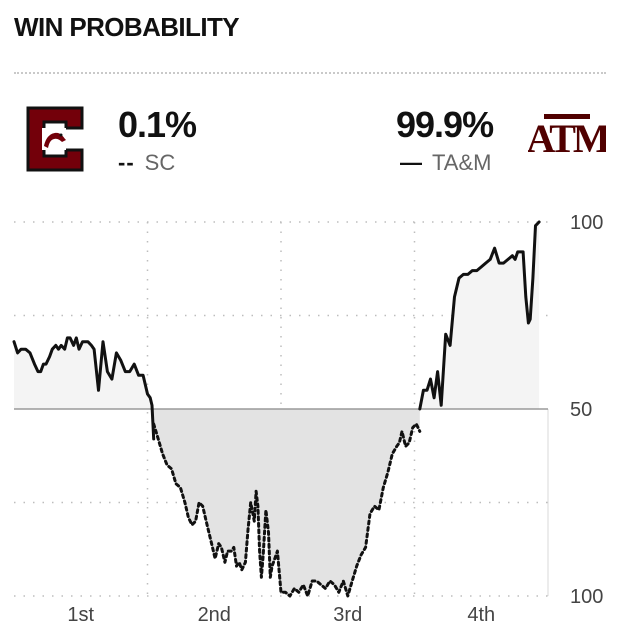 This screenshot has height=643, width=623. I want to click on page-title: WIN PROBABILITY, so click(127, 27).